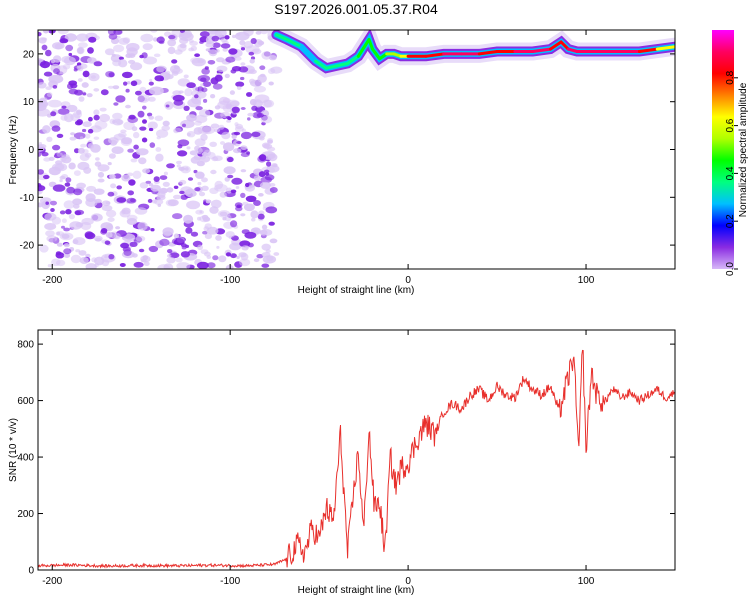 Image resolution: width=750 pixels, height=600 pixels. What do you see at coordinates (586, 581) in the screenshot?
I see `x-tick-label: 100` at bounding box center [586, 581].